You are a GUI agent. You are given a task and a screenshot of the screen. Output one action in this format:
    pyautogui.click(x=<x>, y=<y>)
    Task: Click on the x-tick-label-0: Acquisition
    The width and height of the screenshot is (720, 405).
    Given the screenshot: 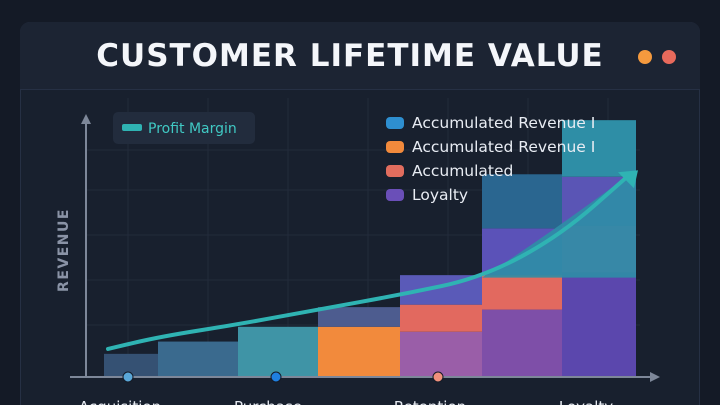 What is the action you would take?
    pyautogui.click(x=120, y=401)
    